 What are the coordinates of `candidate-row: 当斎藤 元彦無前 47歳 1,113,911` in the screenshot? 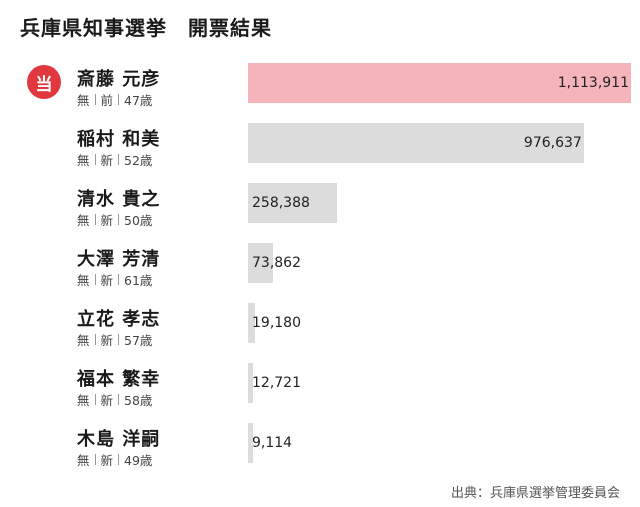 It's located at (320, 85).